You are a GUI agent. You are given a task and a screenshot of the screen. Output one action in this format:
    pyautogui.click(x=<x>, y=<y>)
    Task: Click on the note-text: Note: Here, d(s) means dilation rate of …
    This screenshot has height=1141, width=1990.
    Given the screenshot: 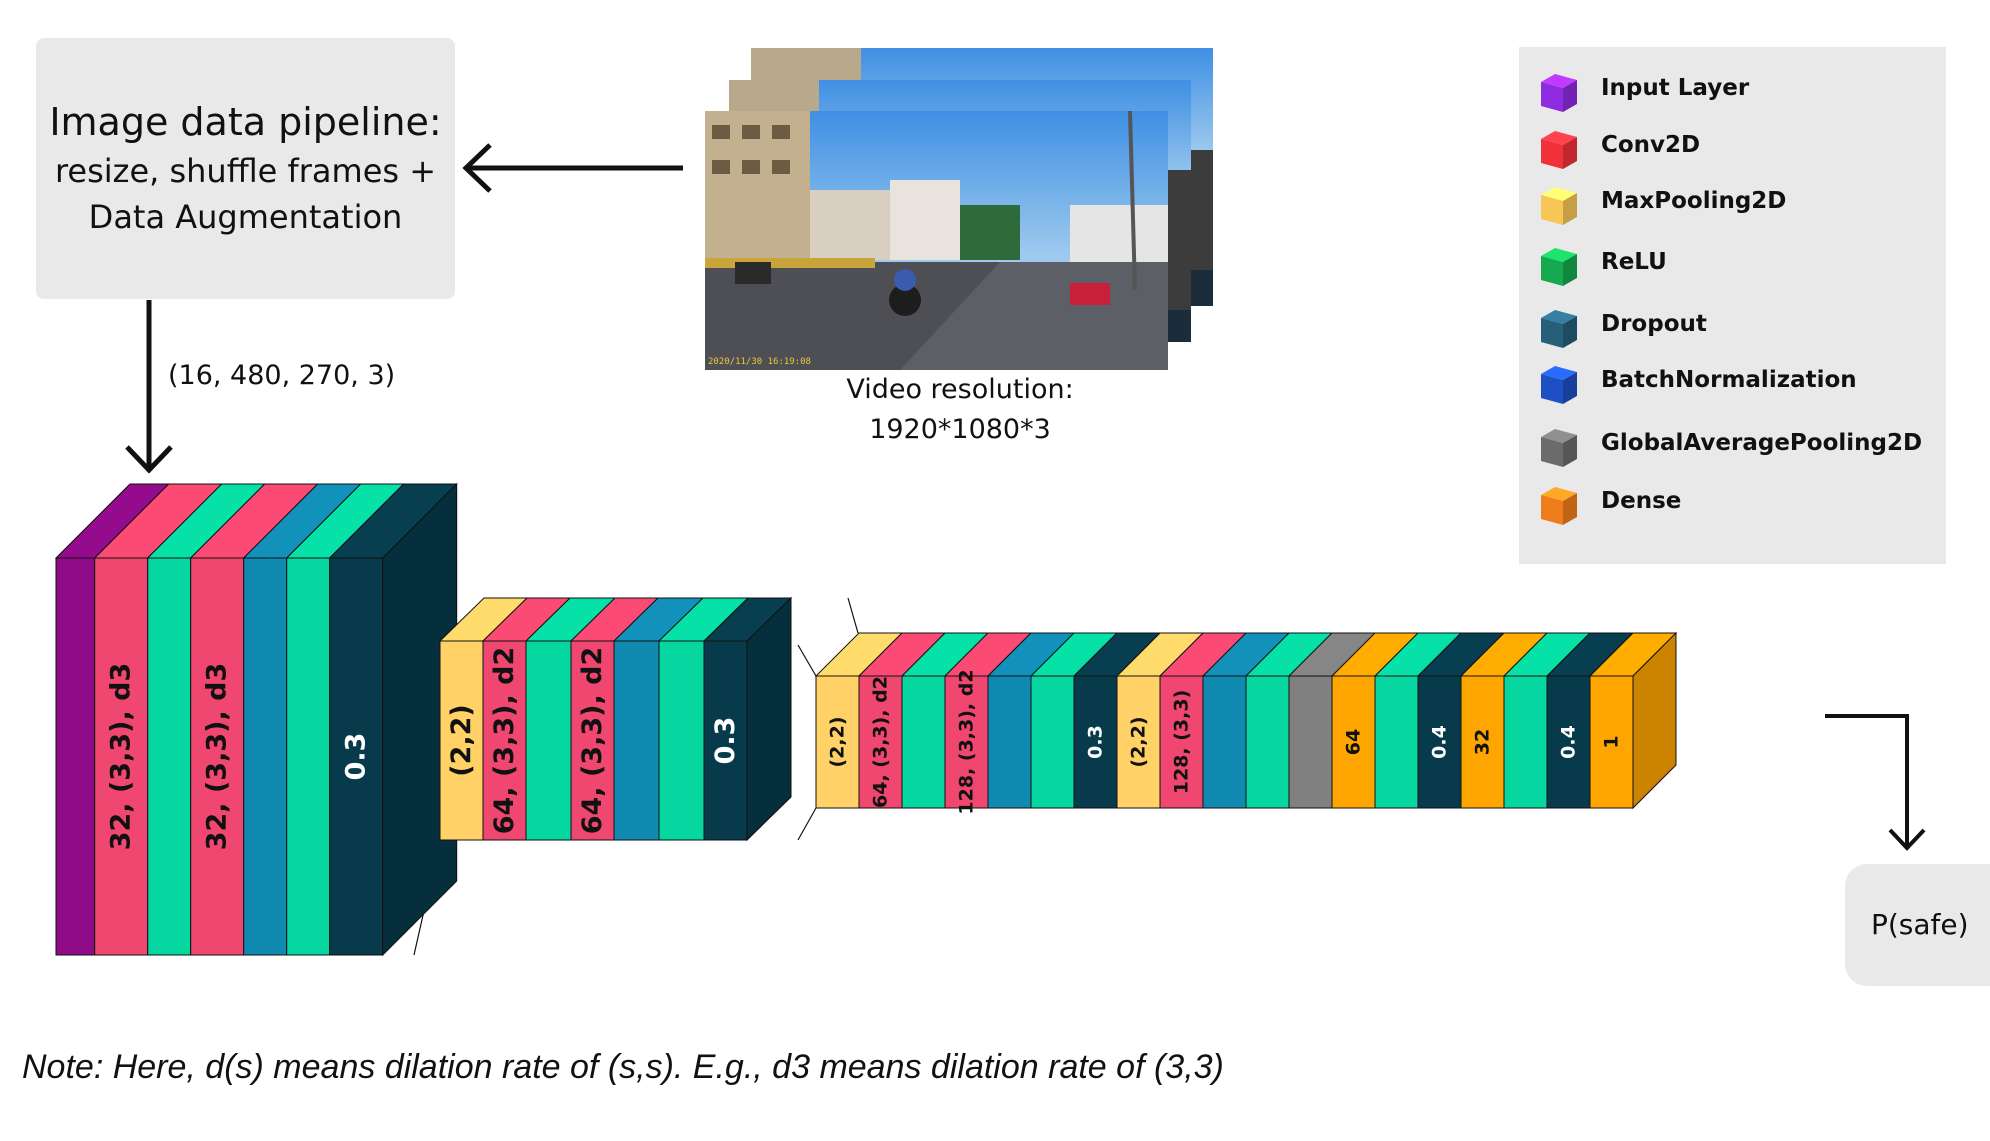 What is the action you would take?
    pyautogui.click(x=623, y=1067)
    